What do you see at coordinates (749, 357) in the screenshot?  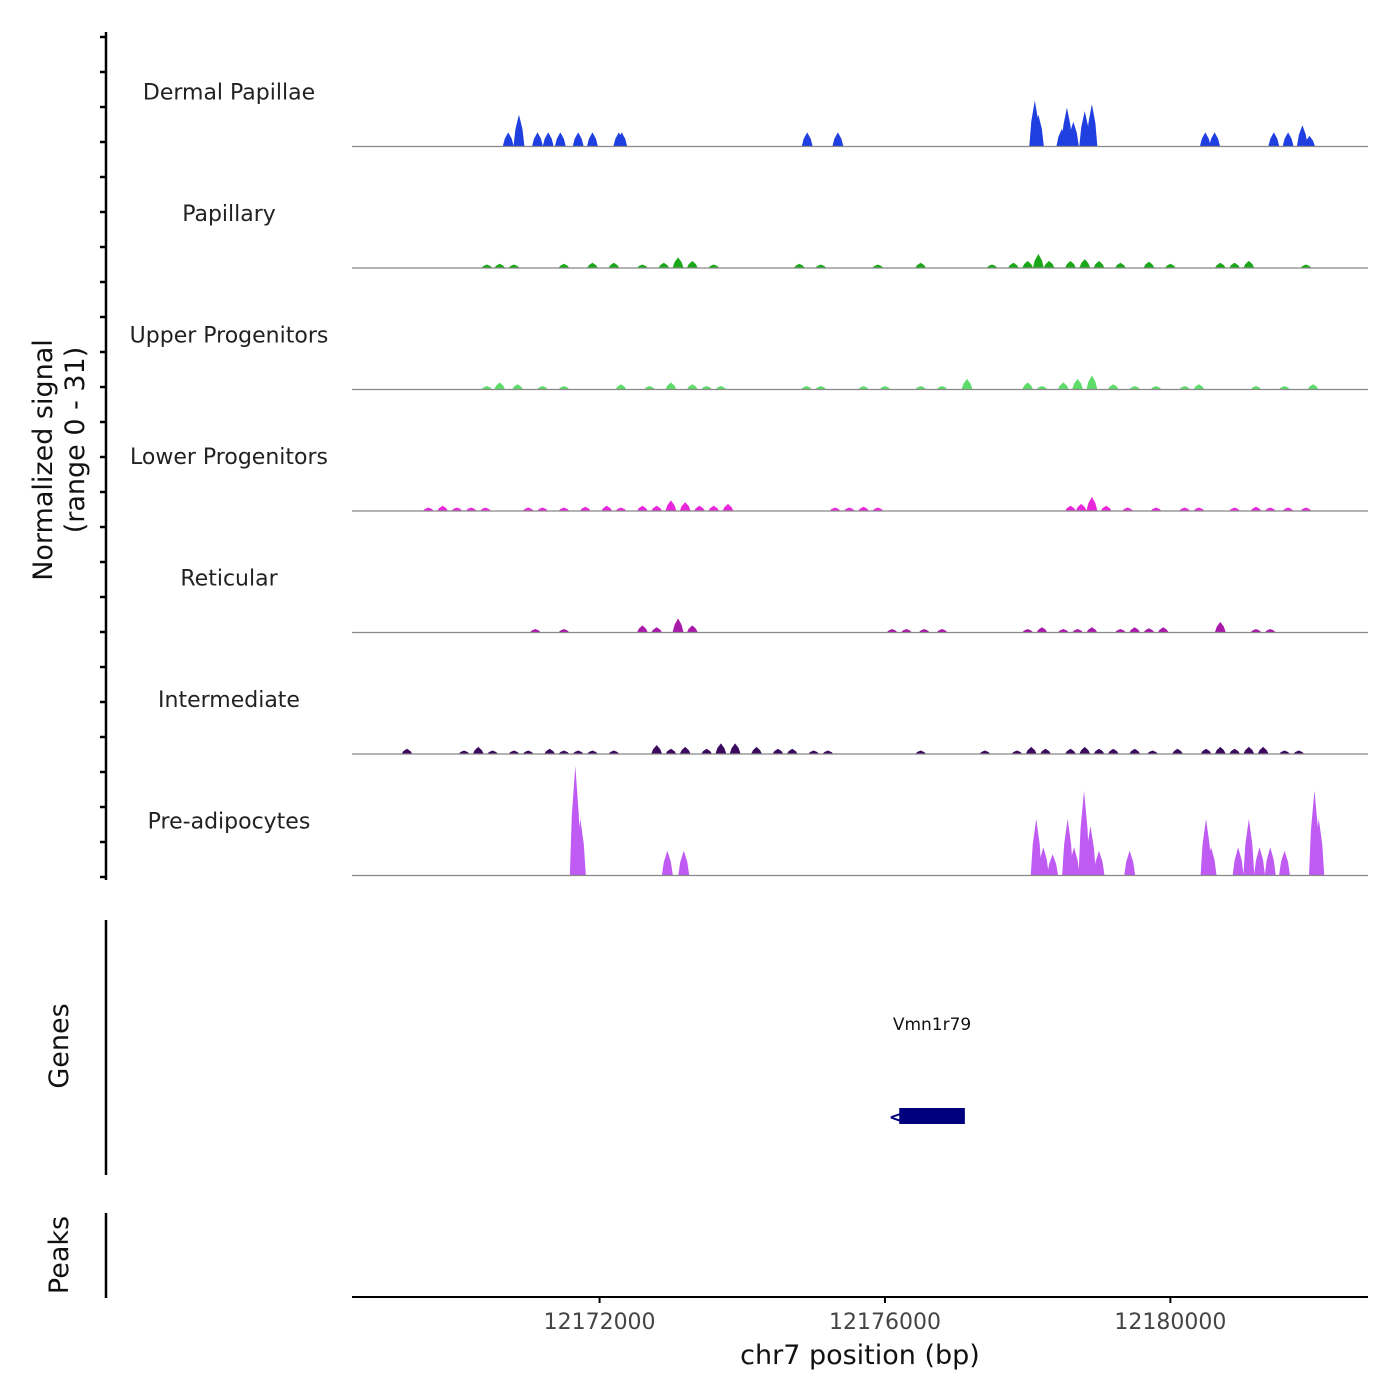 I see `track-upper-progenitors: Upper Progenitors` at bounding box center [749, 357].